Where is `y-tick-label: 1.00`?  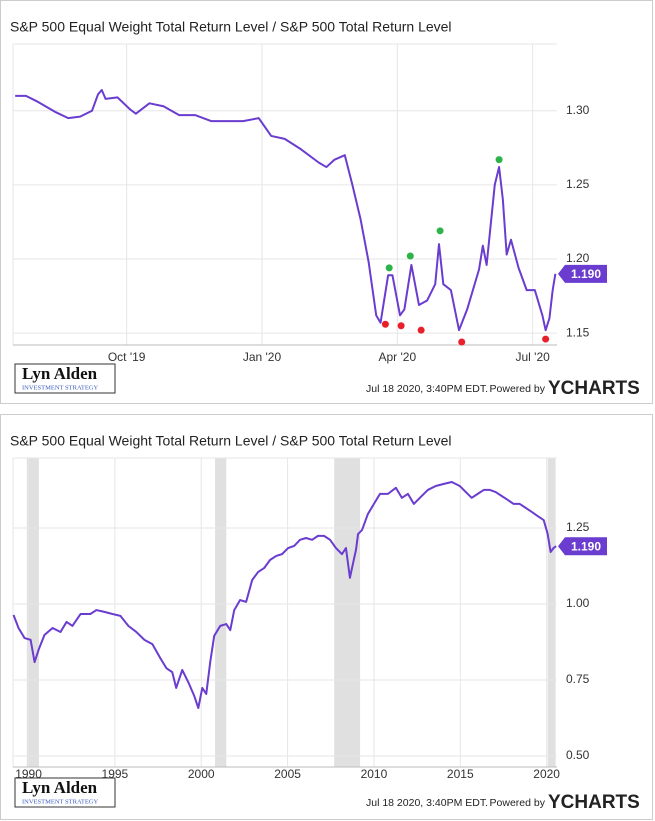 y-tick-label: 1.00 is located at coordinates (578, 603).